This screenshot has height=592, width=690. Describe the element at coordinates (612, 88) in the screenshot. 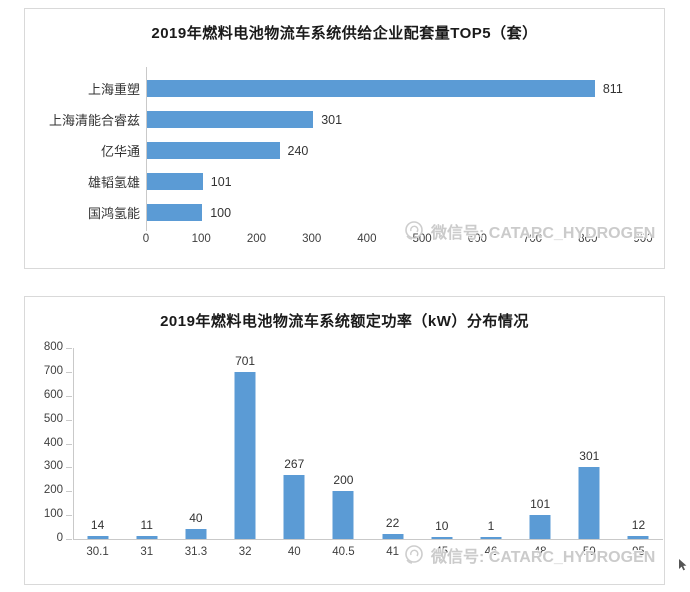

I see `bar-value-label: 811` at that location.